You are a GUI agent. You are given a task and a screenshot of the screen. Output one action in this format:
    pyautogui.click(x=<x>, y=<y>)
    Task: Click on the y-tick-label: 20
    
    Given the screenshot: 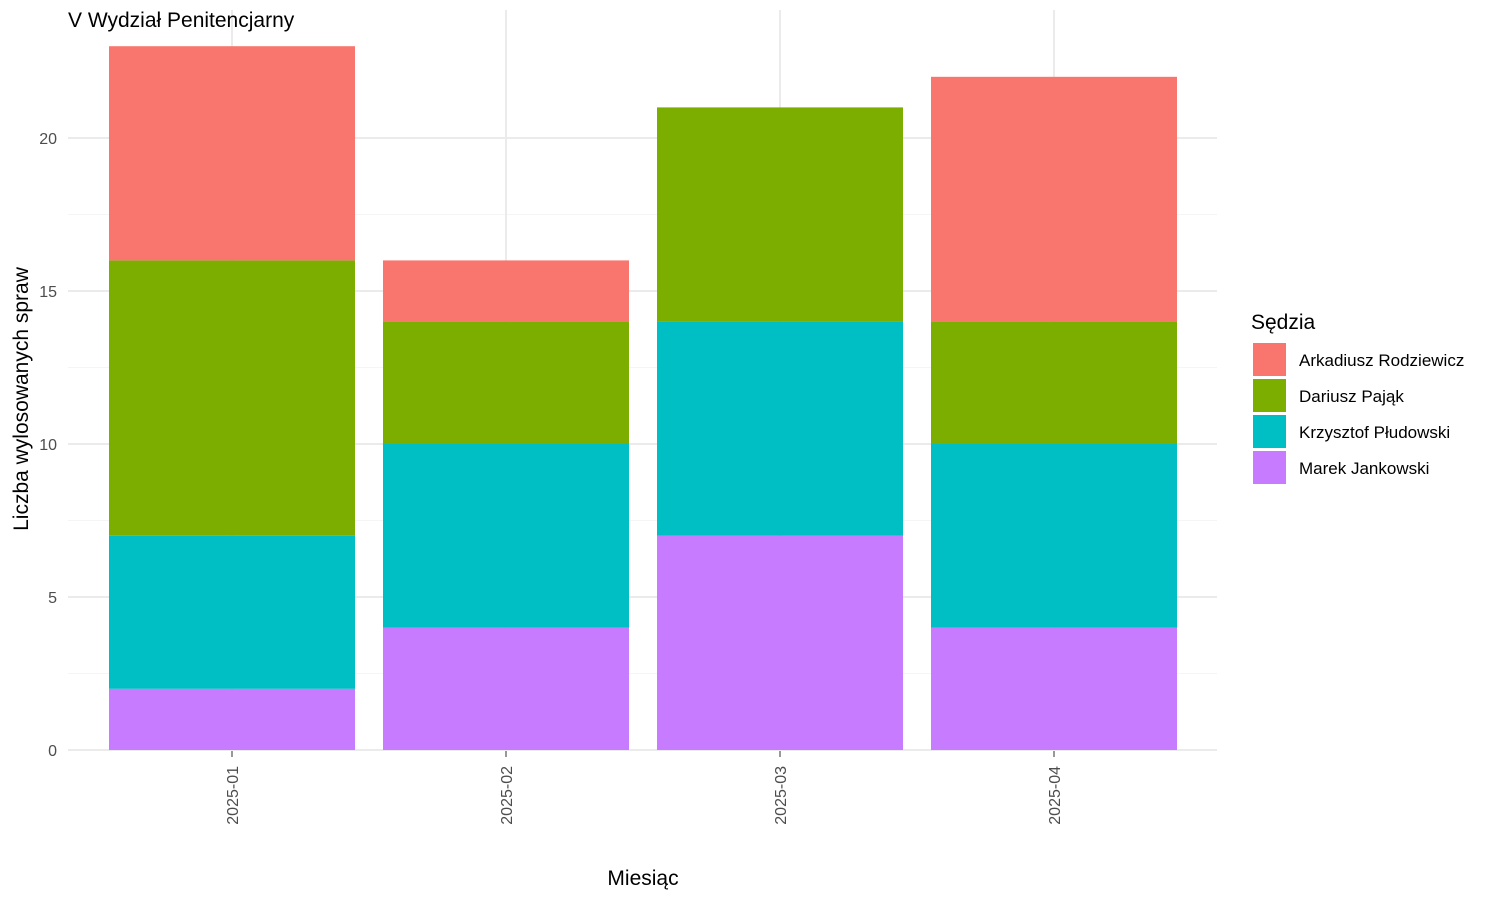 What is the action you would take?
    pyautogui.click(x=48, y=139)
    